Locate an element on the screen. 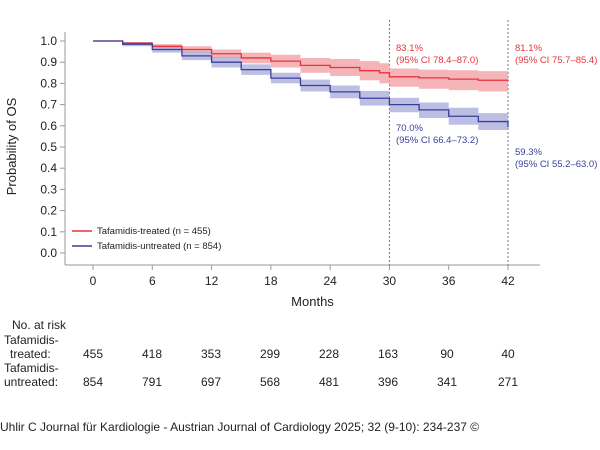 Image resolution: width=600 pixels, height=450 pixels. y-tick-label: 0.1 is located at coordinates (48, 232).